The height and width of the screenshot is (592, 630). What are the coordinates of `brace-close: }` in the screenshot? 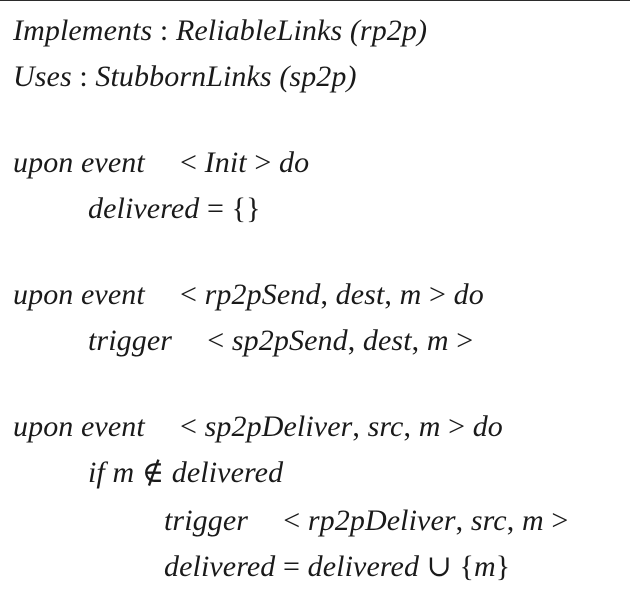 It's located at (503, 566).